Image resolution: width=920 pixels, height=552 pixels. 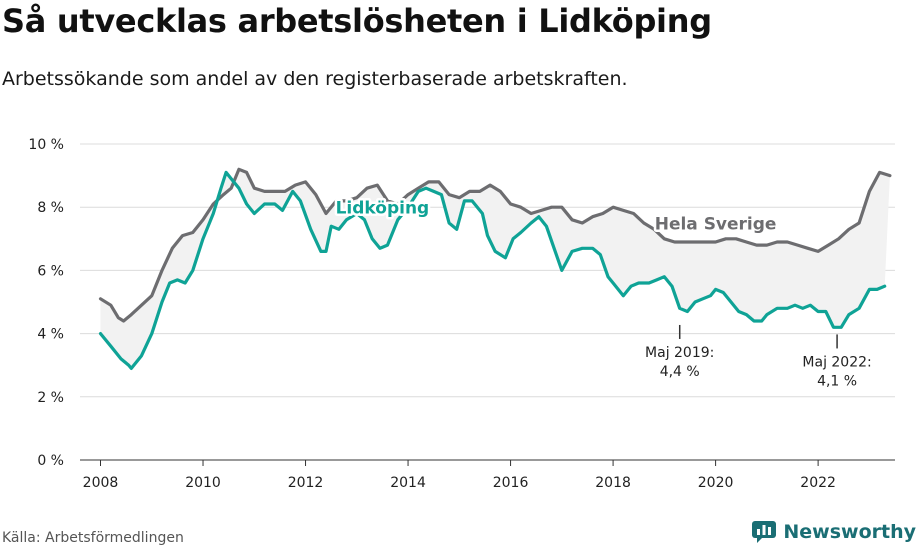 What do you see at coordinates (46, 145) in the screenshot?
I see `y-tick-label: 10 %` at bounding box center [46, 145].